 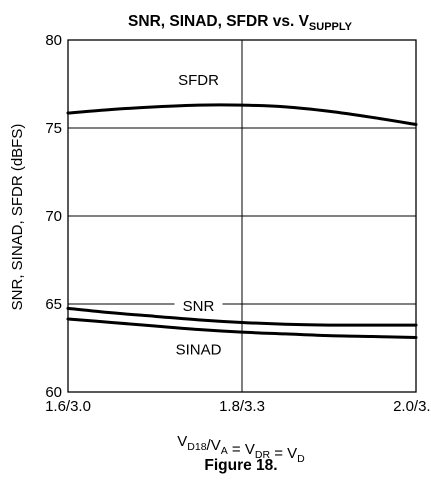 I want to click on series-label-sfdr: SFDR, so click(x=198, y=80).